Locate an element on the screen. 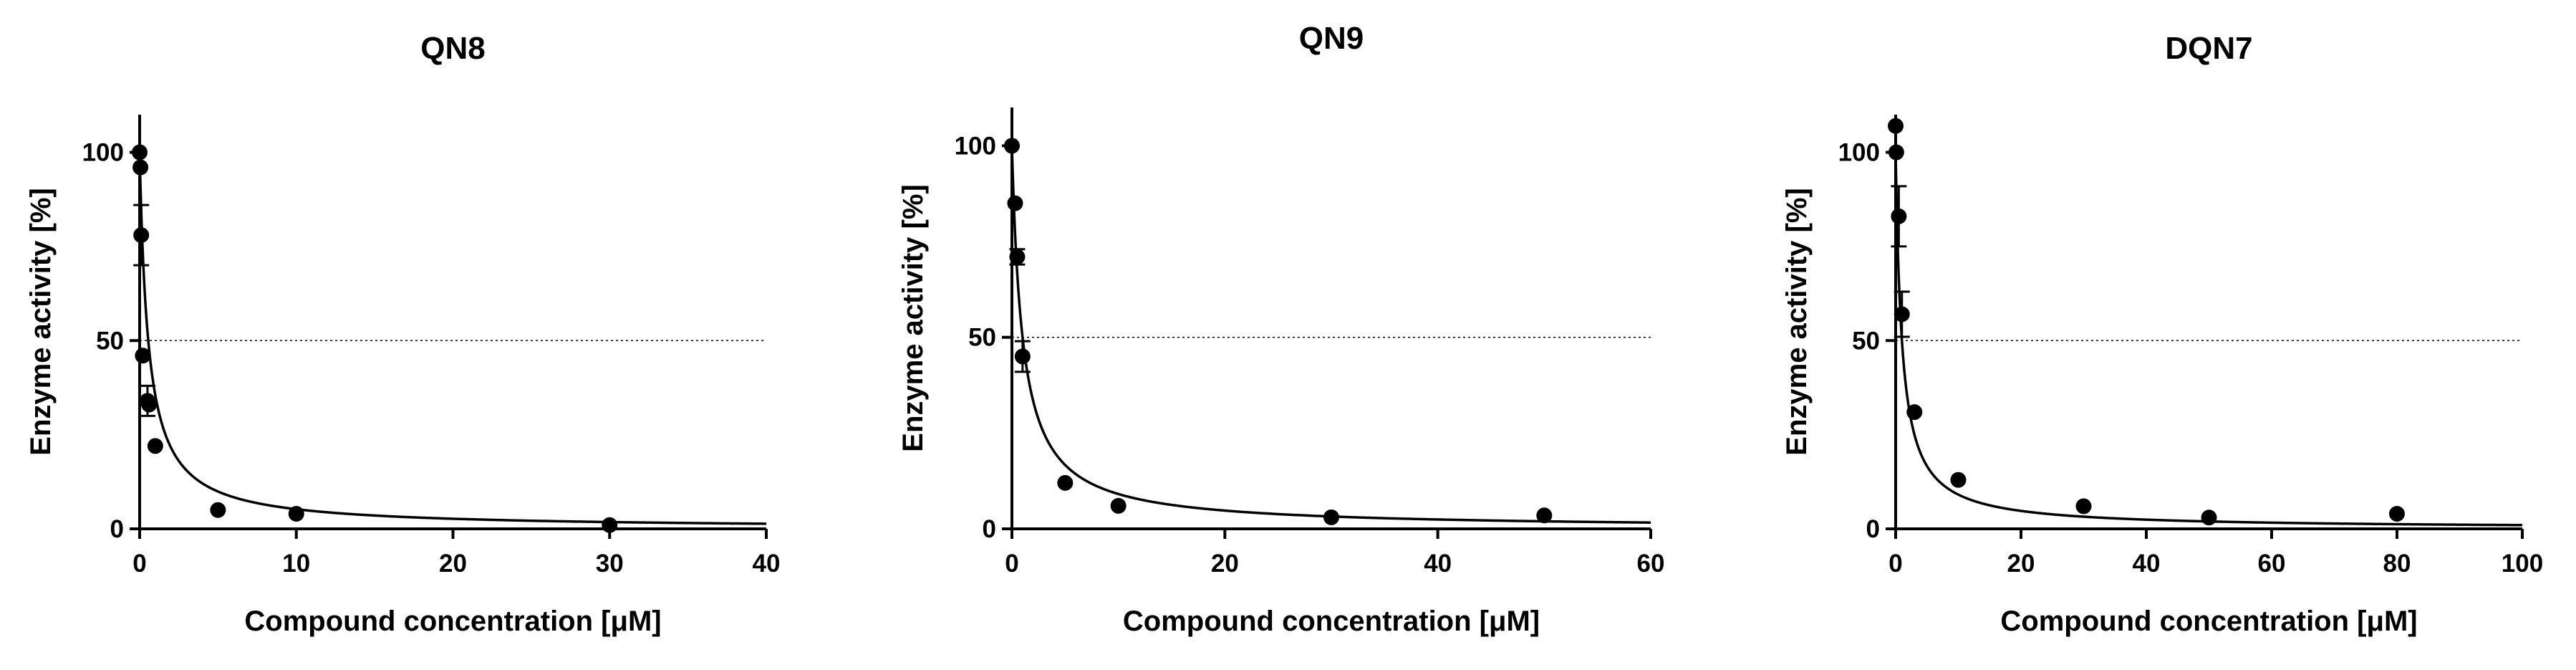  chart-title: QN8 is located at coordinates (452, 48).